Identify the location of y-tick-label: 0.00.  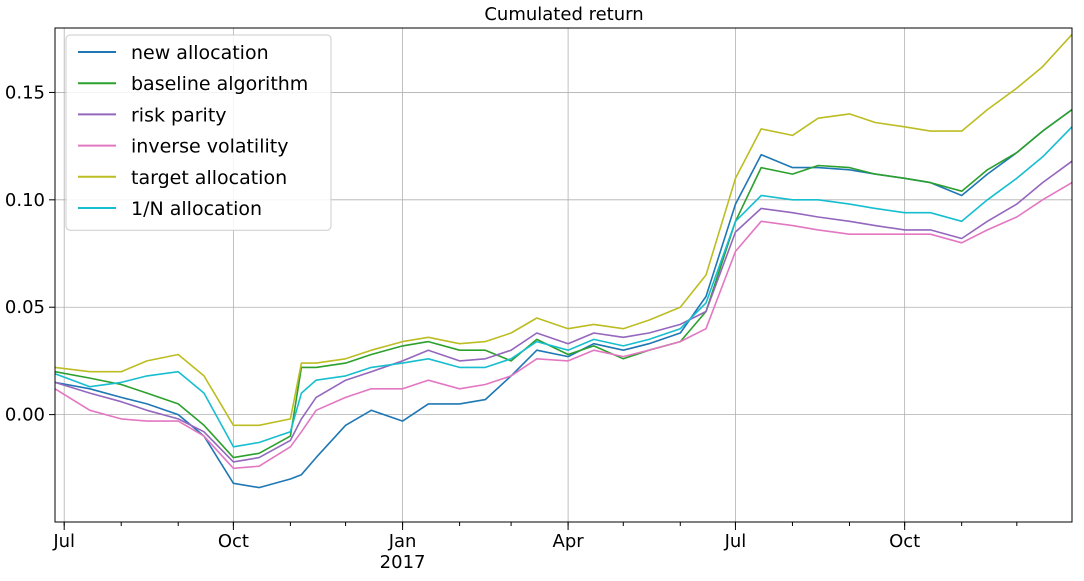
(25, 415).